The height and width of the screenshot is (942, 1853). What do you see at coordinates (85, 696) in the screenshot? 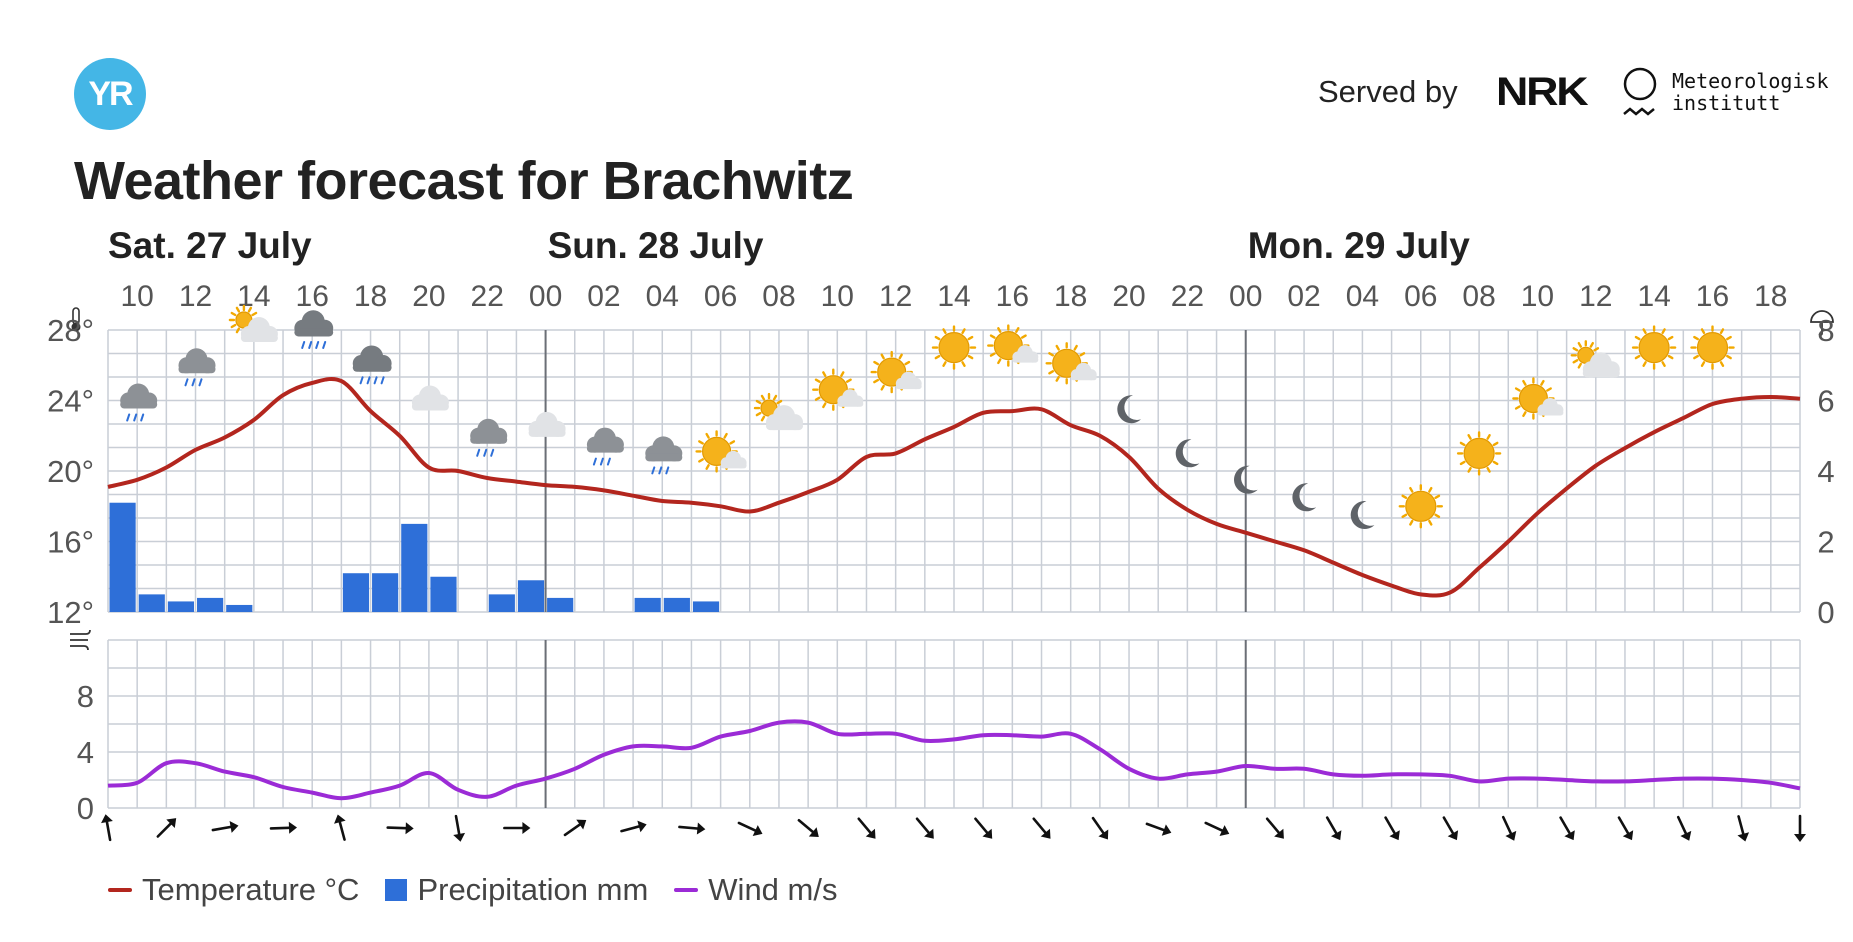
I see `wind-tick-label: 8` at bounding box center [85, 696].